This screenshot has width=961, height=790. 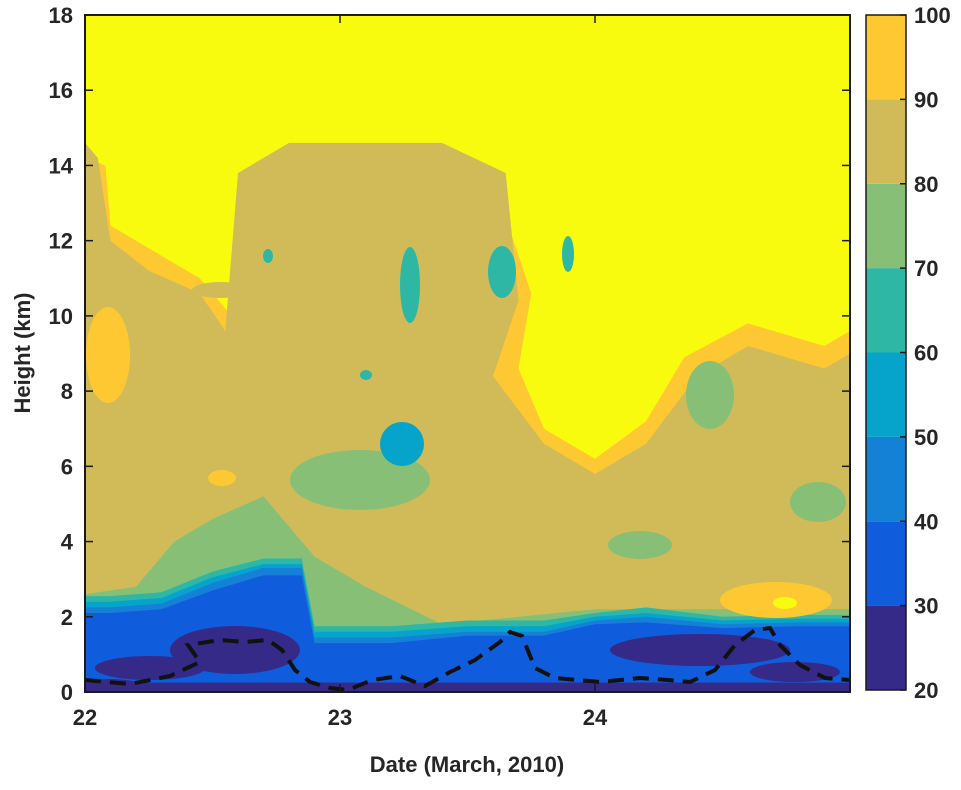 What do you see at coordinates (61, 316) in the screenshot?
I see `y-tick-label: 10` at bounding box center [61, 316].